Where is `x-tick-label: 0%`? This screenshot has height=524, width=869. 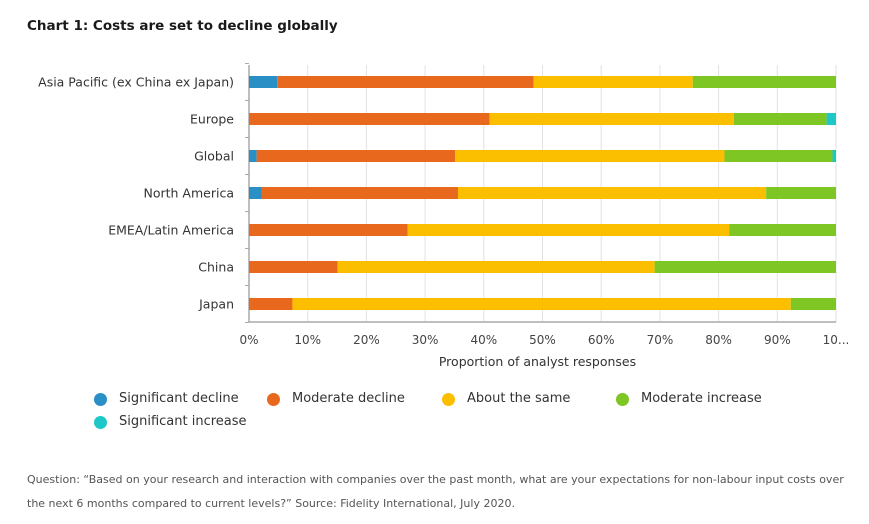
x-tick-label: 0% is located at coordinates (248, 340).